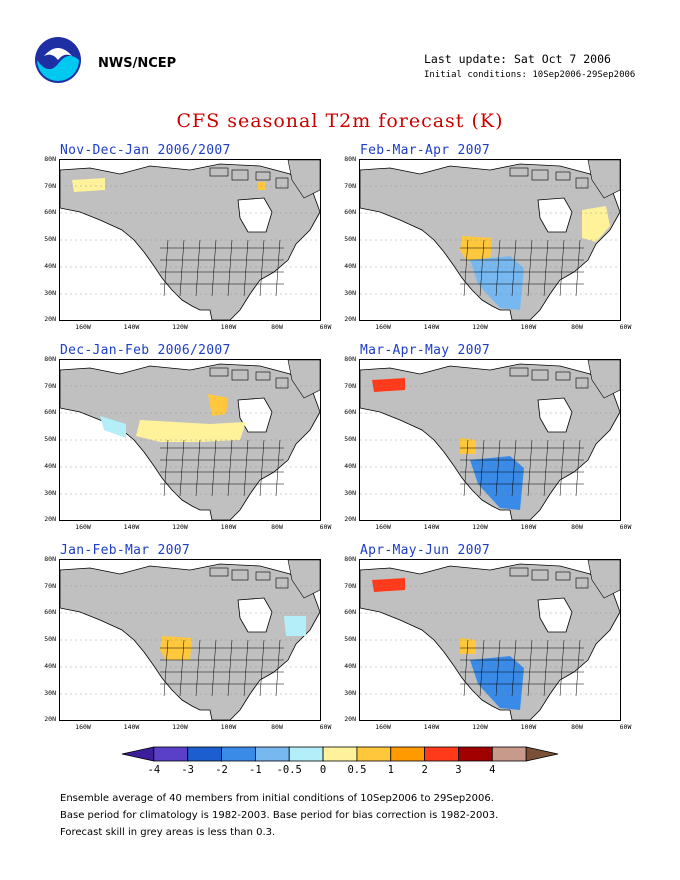 This screenshot has height=880, width=680. What do you see at coordinates (425, 150) in the screenshot?
I see `panel-title-fma: Feb-Mar-Apr 2007` at bounding box center [425, 150].